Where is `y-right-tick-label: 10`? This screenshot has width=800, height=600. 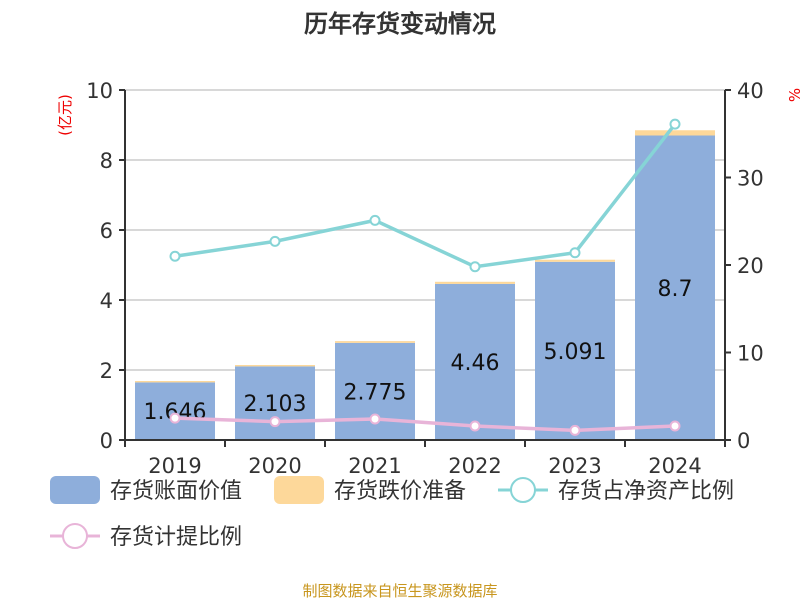 y-right-tick-label: 10 is located at coordinates (750, 354).